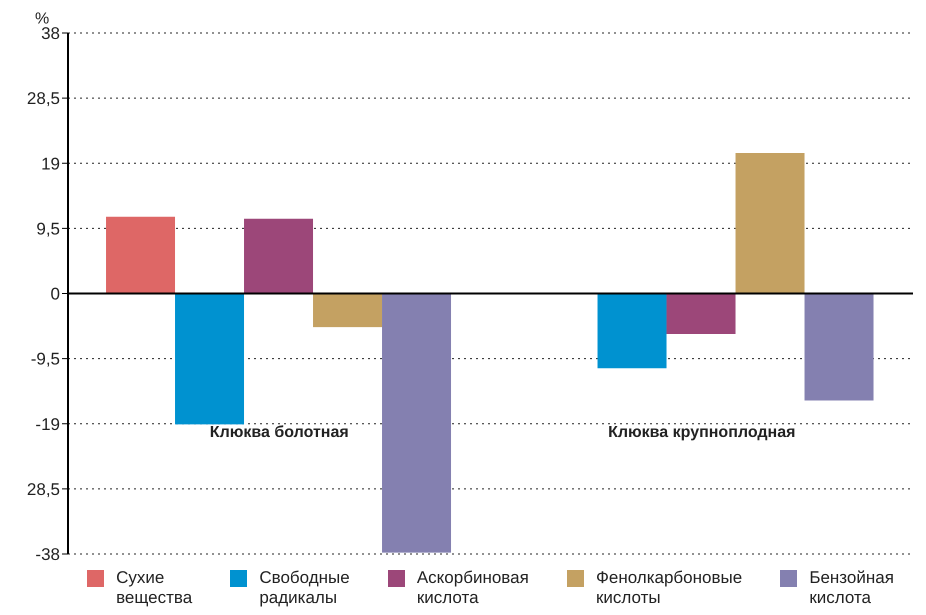 The height and width of the screenshot is (615, 926). I want to click on y-tick-label: -19, so click(47, 424).